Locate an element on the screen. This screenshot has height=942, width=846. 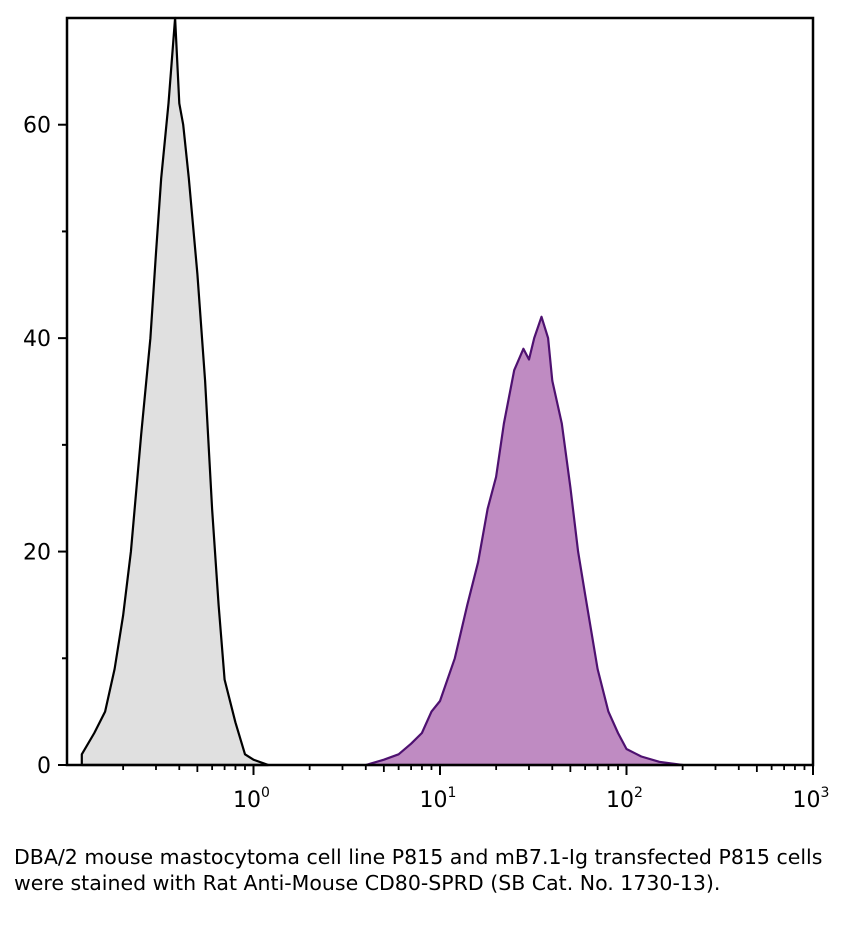
y-tick-label: 40 is located at coordinates (37, 339).